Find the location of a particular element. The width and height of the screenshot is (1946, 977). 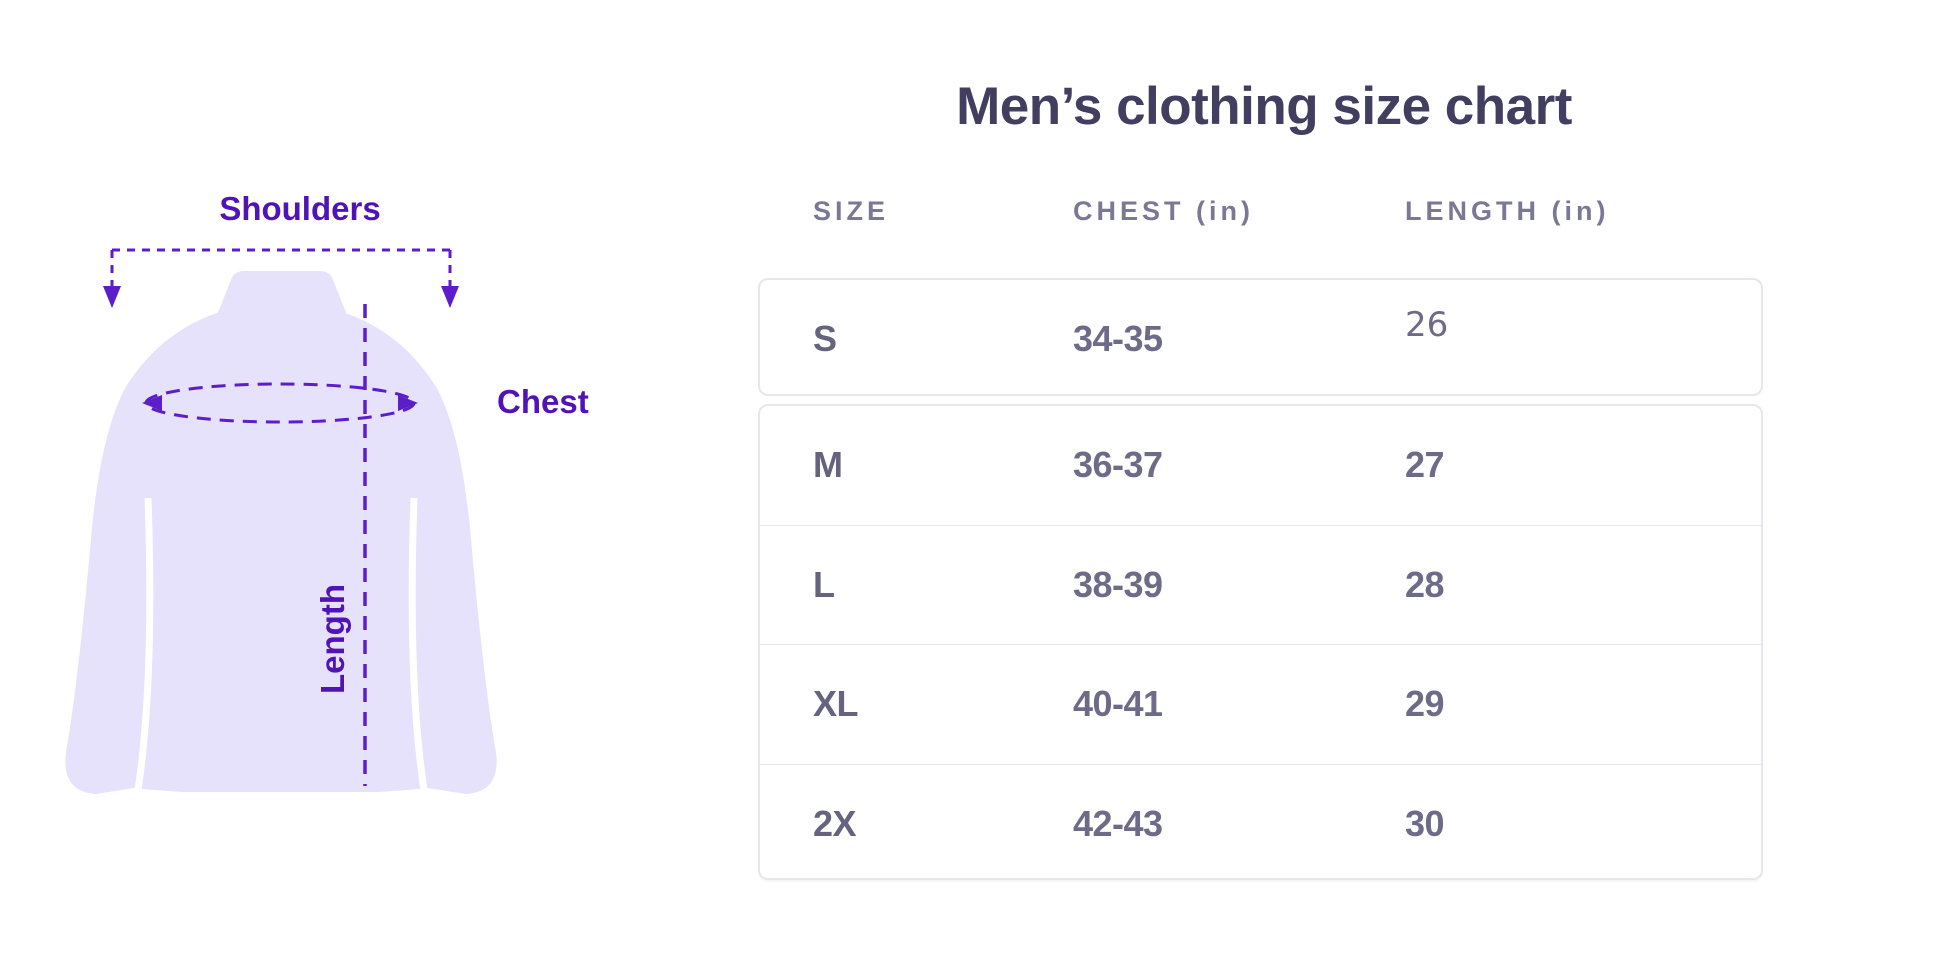

chest-value: 36-37 is located at coordinates (1118, 465).